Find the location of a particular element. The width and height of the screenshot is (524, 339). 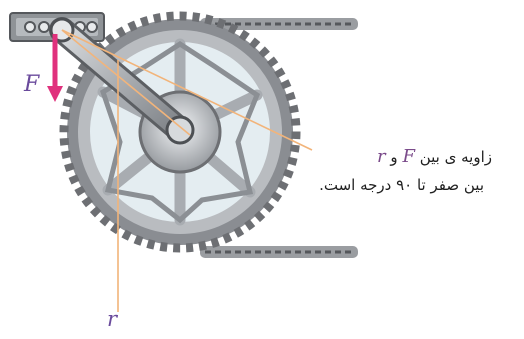

caption-line-1: زاویه ی بین F و r is located at coordinates (434, 156).